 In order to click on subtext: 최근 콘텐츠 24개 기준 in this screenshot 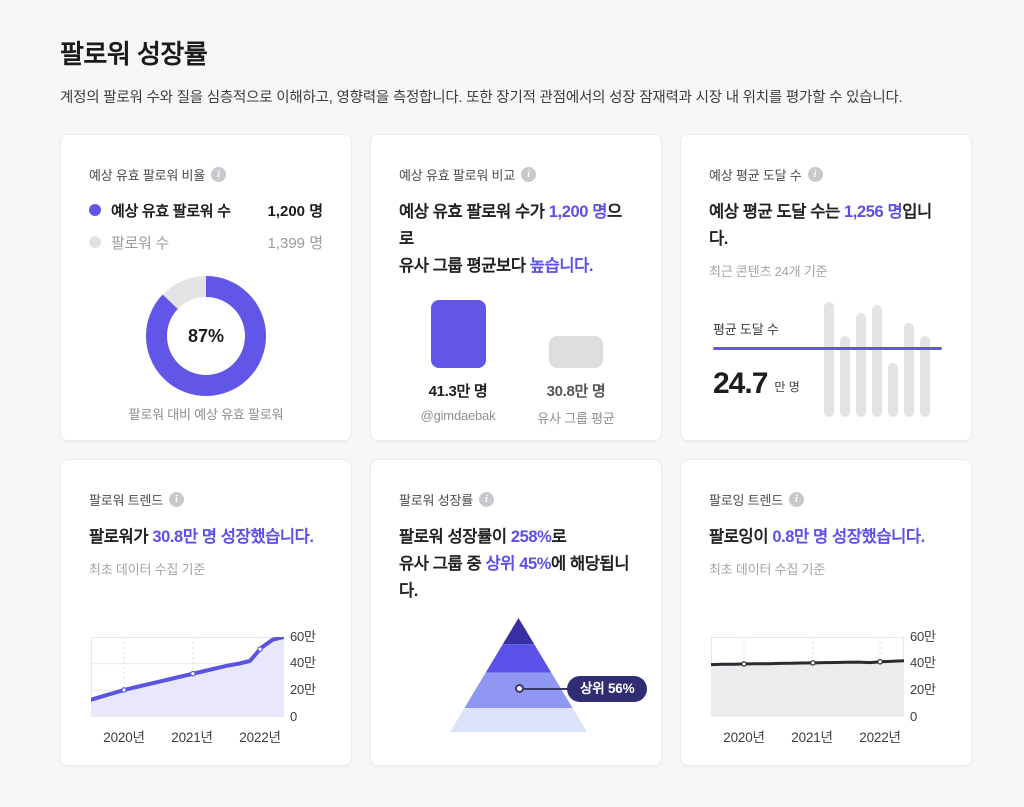, I will do `click(768, 271)`.